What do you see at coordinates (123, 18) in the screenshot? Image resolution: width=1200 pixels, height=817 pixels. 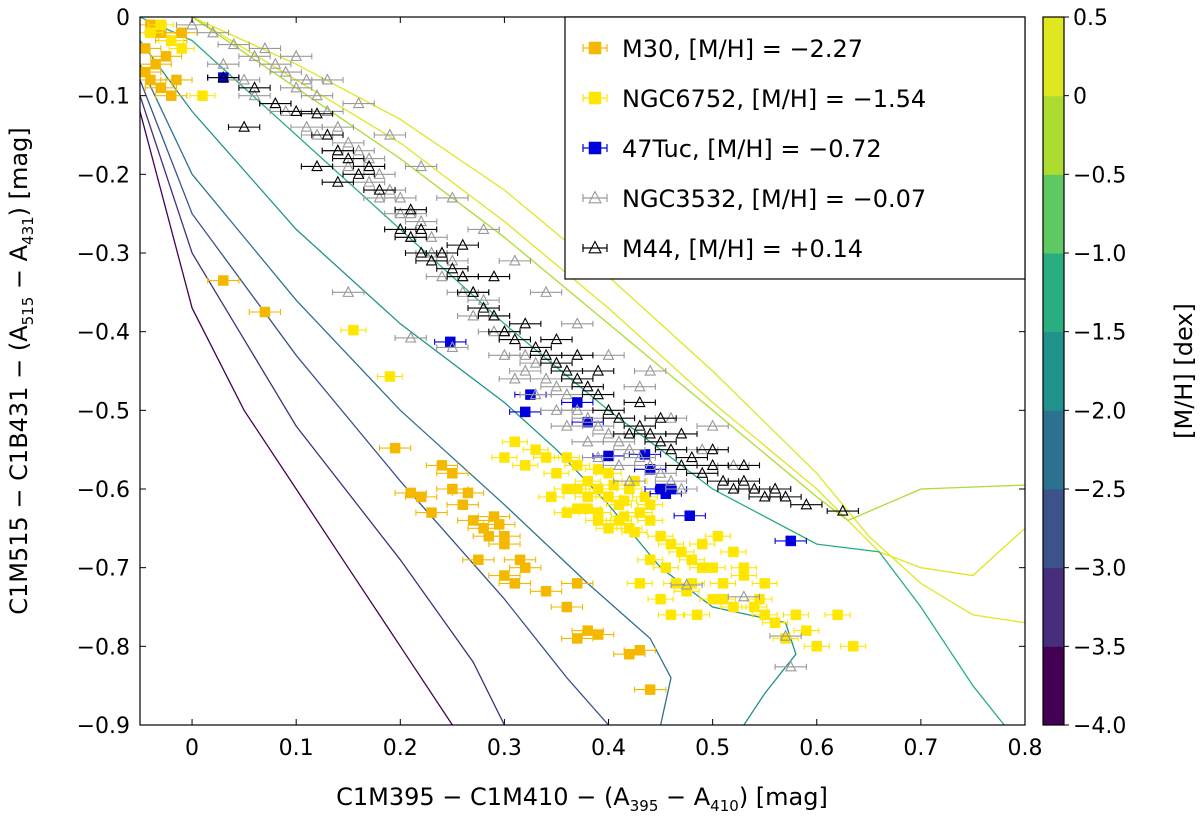 I see `y-tick-label: 0` at bounding box center [123, 18].